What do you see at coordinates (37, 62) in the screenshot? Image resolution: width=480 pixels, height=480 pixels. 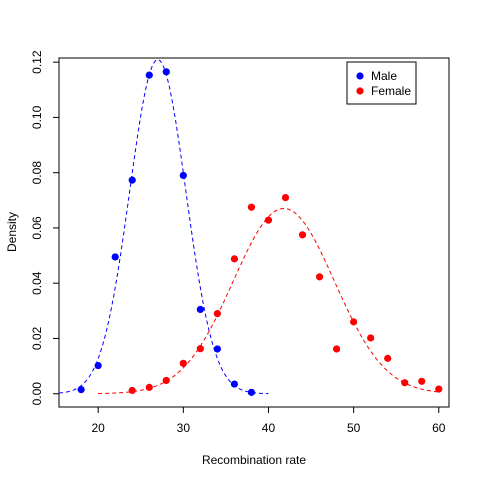 I see `y-tick-label: 0.12` at bounding box center [37, 62].